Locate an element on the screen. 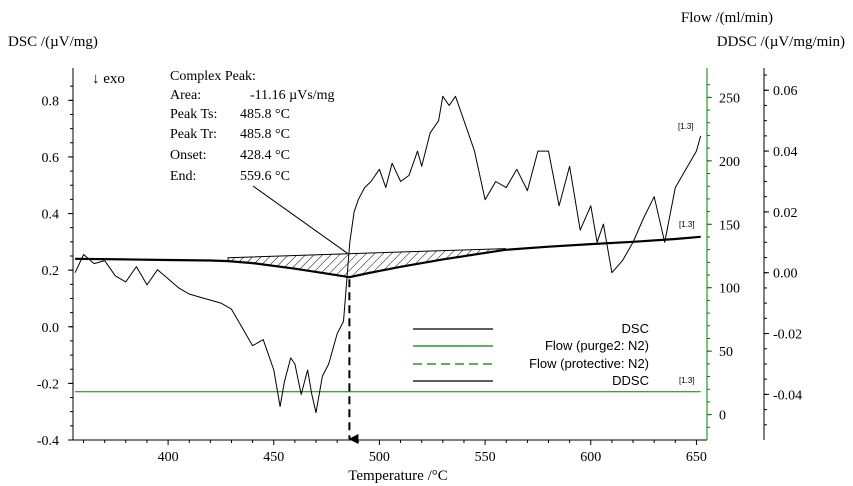  dsc-tick-label: 0.6 is located at coordinates (51, 158).